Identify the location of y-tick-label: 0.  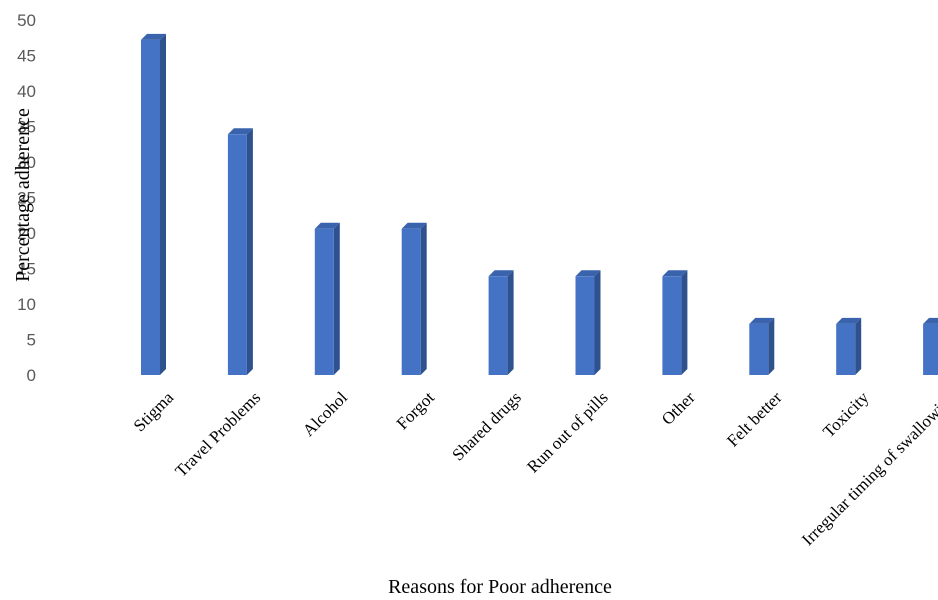
(31, 375).